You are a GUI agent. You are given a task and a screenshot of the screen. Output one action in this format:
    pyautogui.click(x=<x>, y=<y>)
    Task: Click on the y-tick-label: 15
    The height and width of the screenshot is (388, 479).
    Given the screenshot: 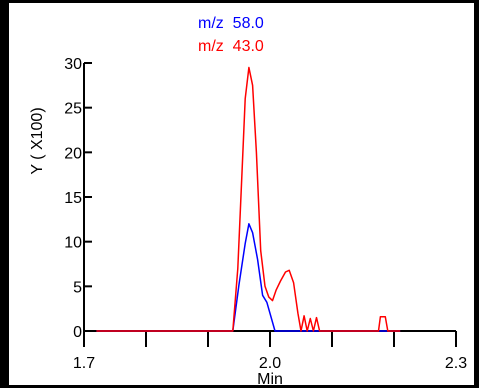 What is the action you would take?
    pyautogui.click(x=73, y=198)
    